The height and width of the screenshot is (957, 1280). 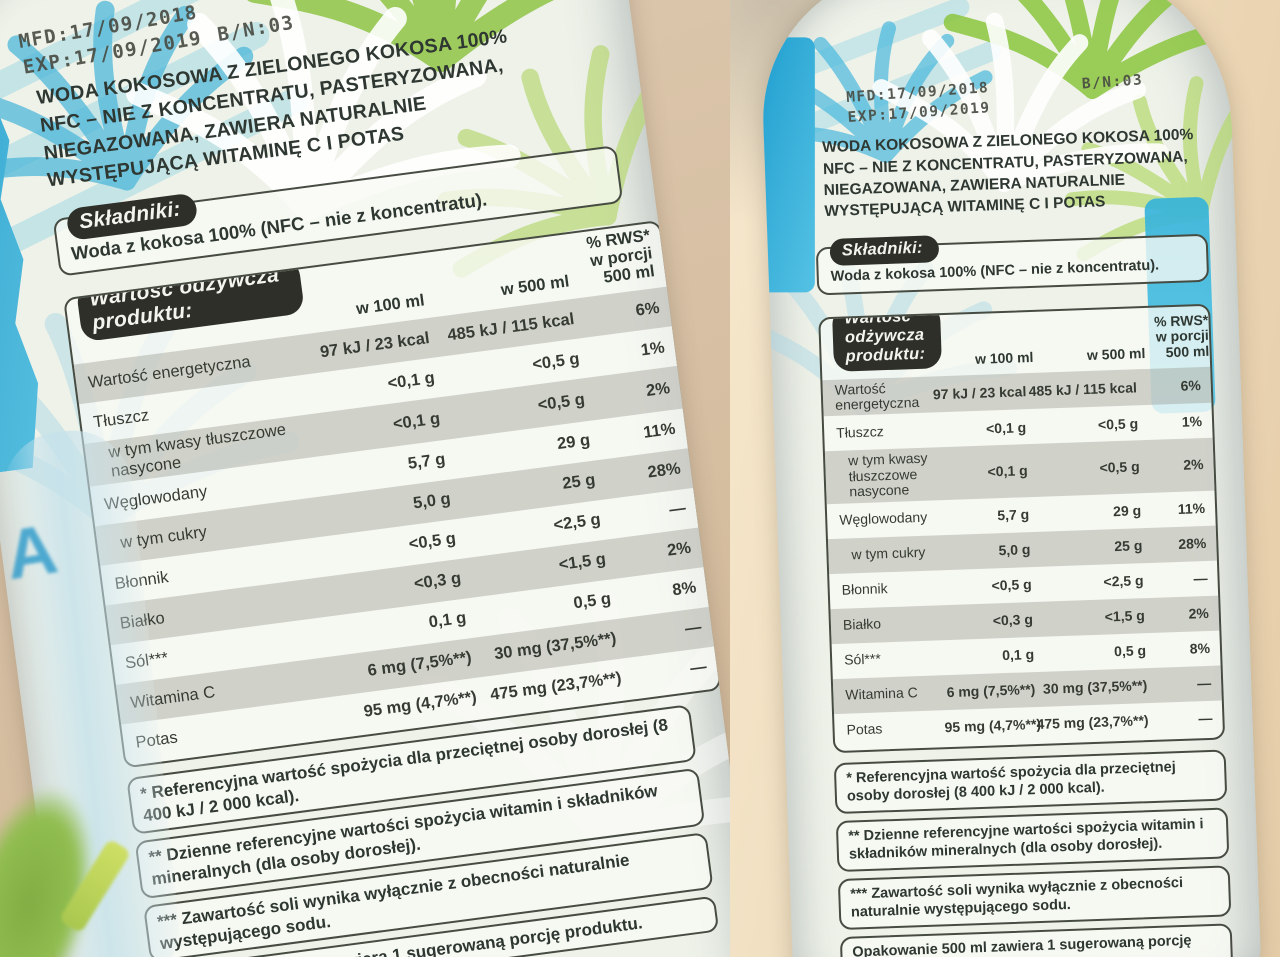 I want to click on nutrient-name: Wartość energetyczna, so click(x=877, y=396).